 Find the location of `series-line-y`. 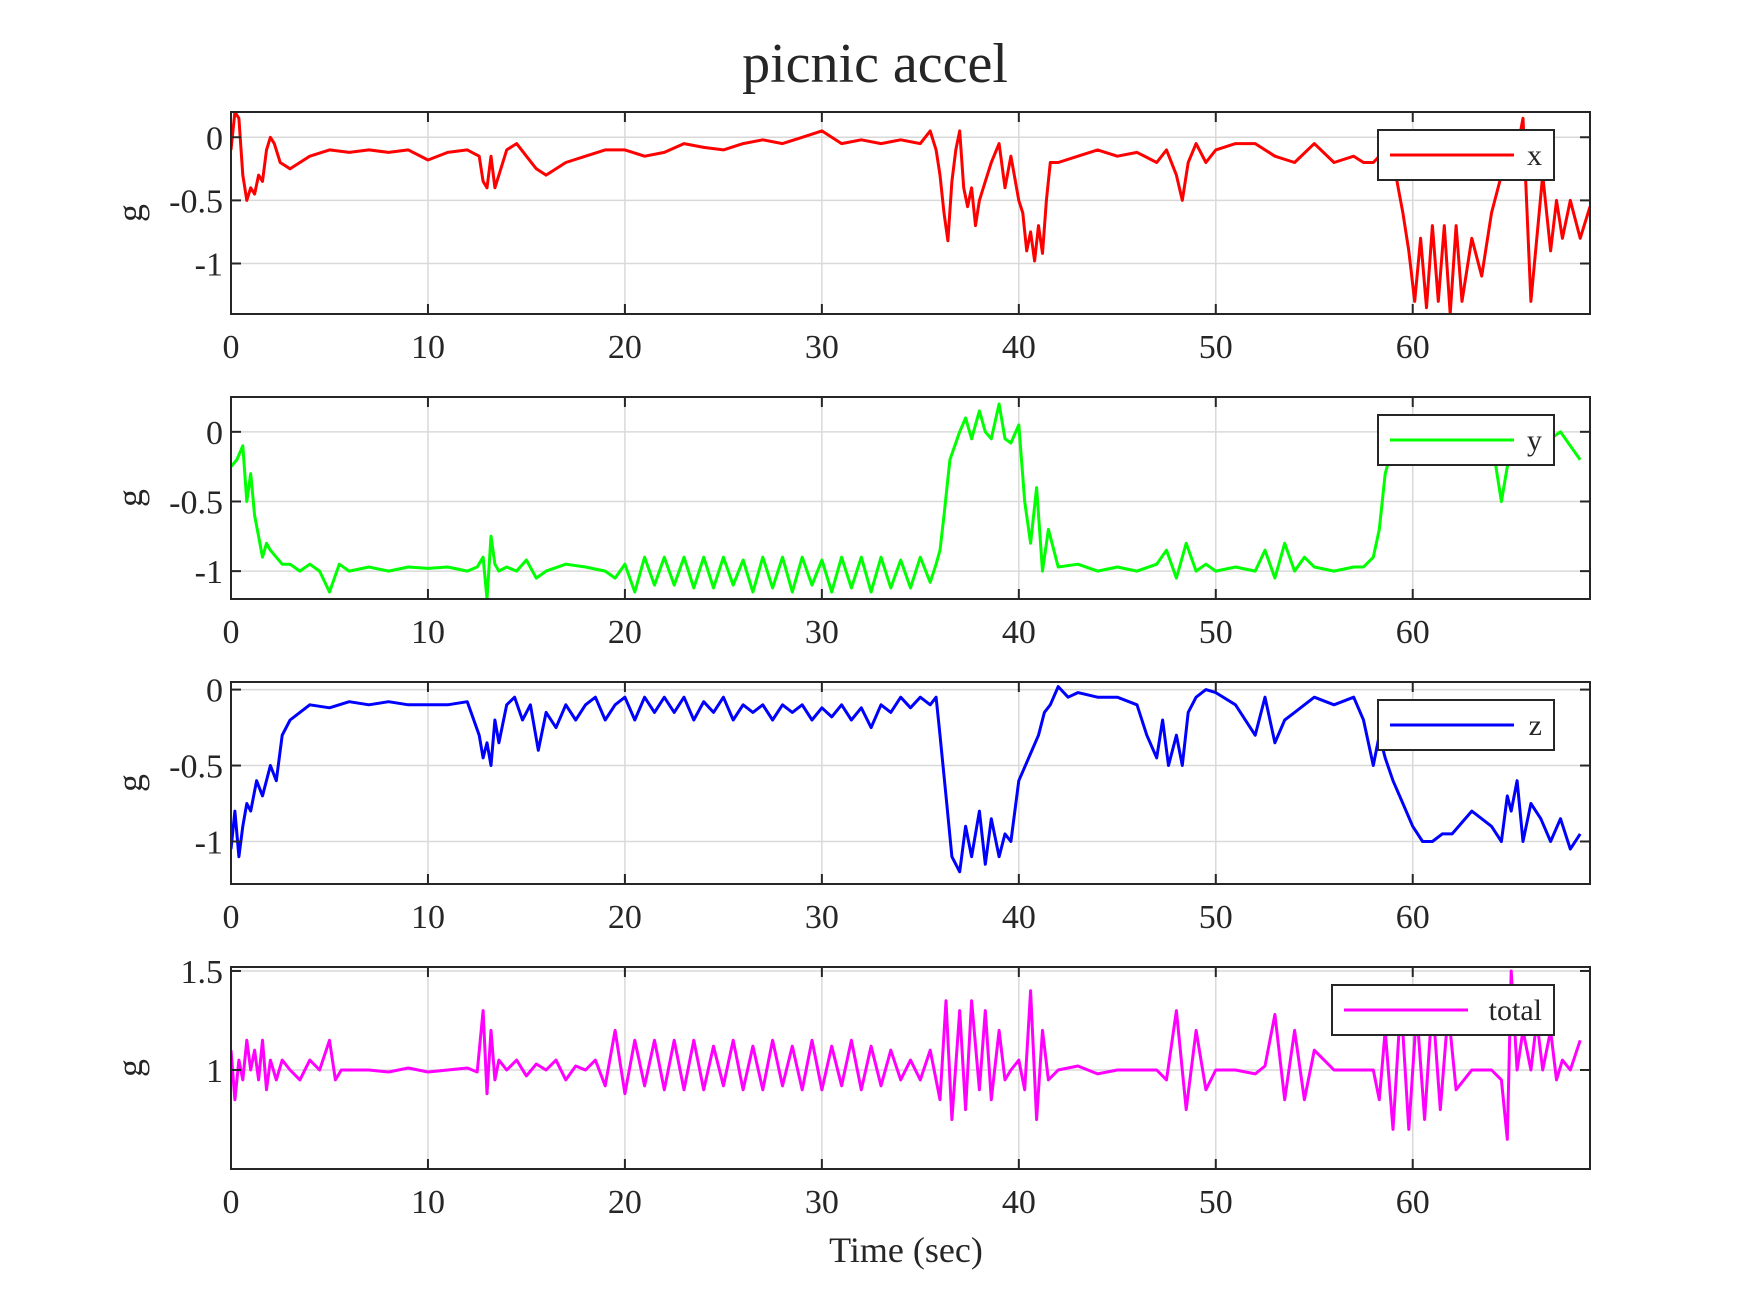

series-line-y is located at coordinates (906, 500).